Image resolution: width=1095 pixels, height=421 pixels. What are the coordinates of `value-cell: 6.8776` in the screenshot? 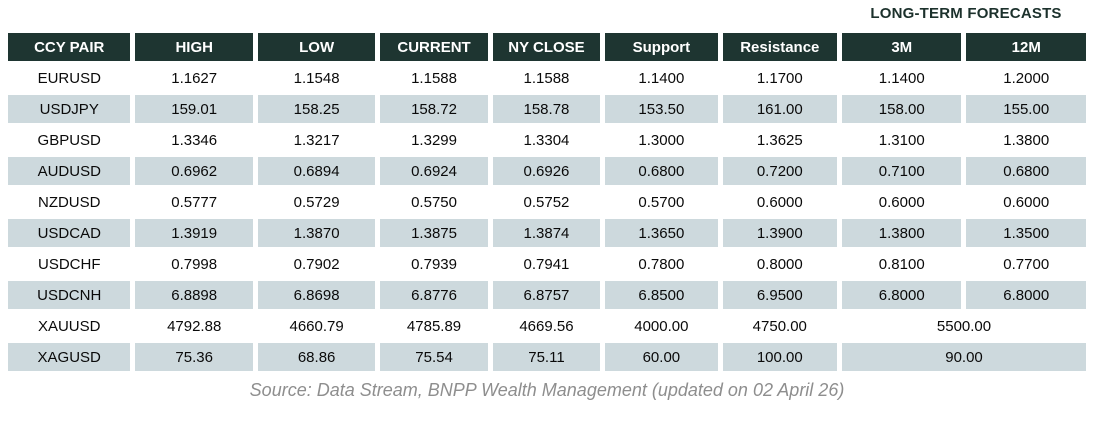 It's located at (434, 295).